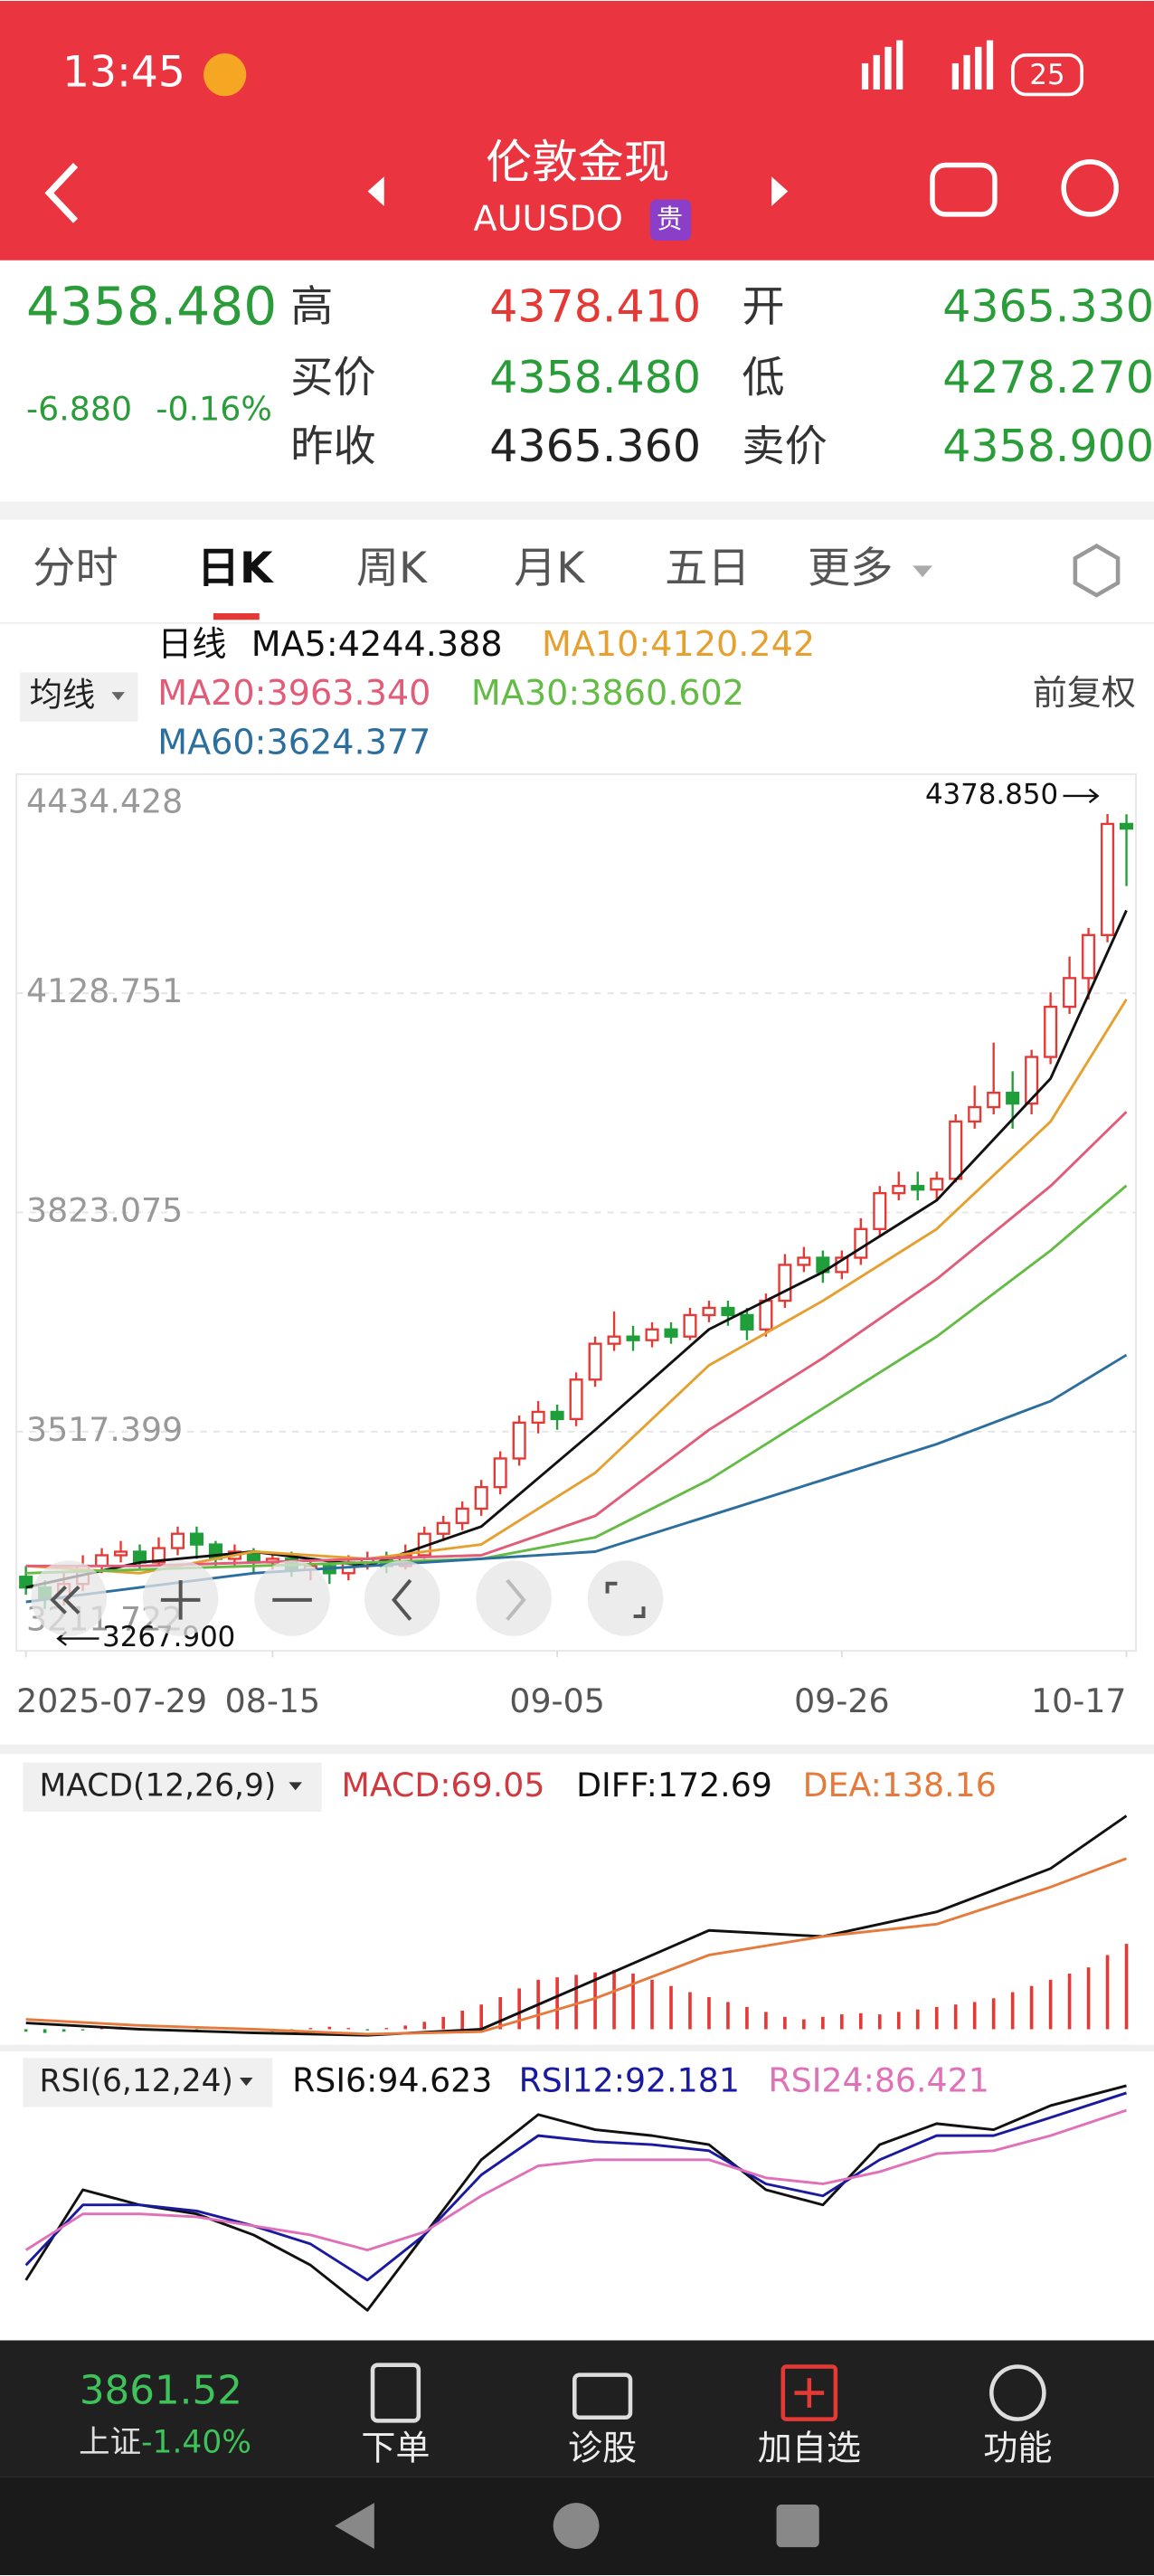 This screenshot has width=1154, height=2576. I want to click on rsi-chart: RSI6:94.623 RSI12:92.181 RSI24:86.421, so click(575, 2186).